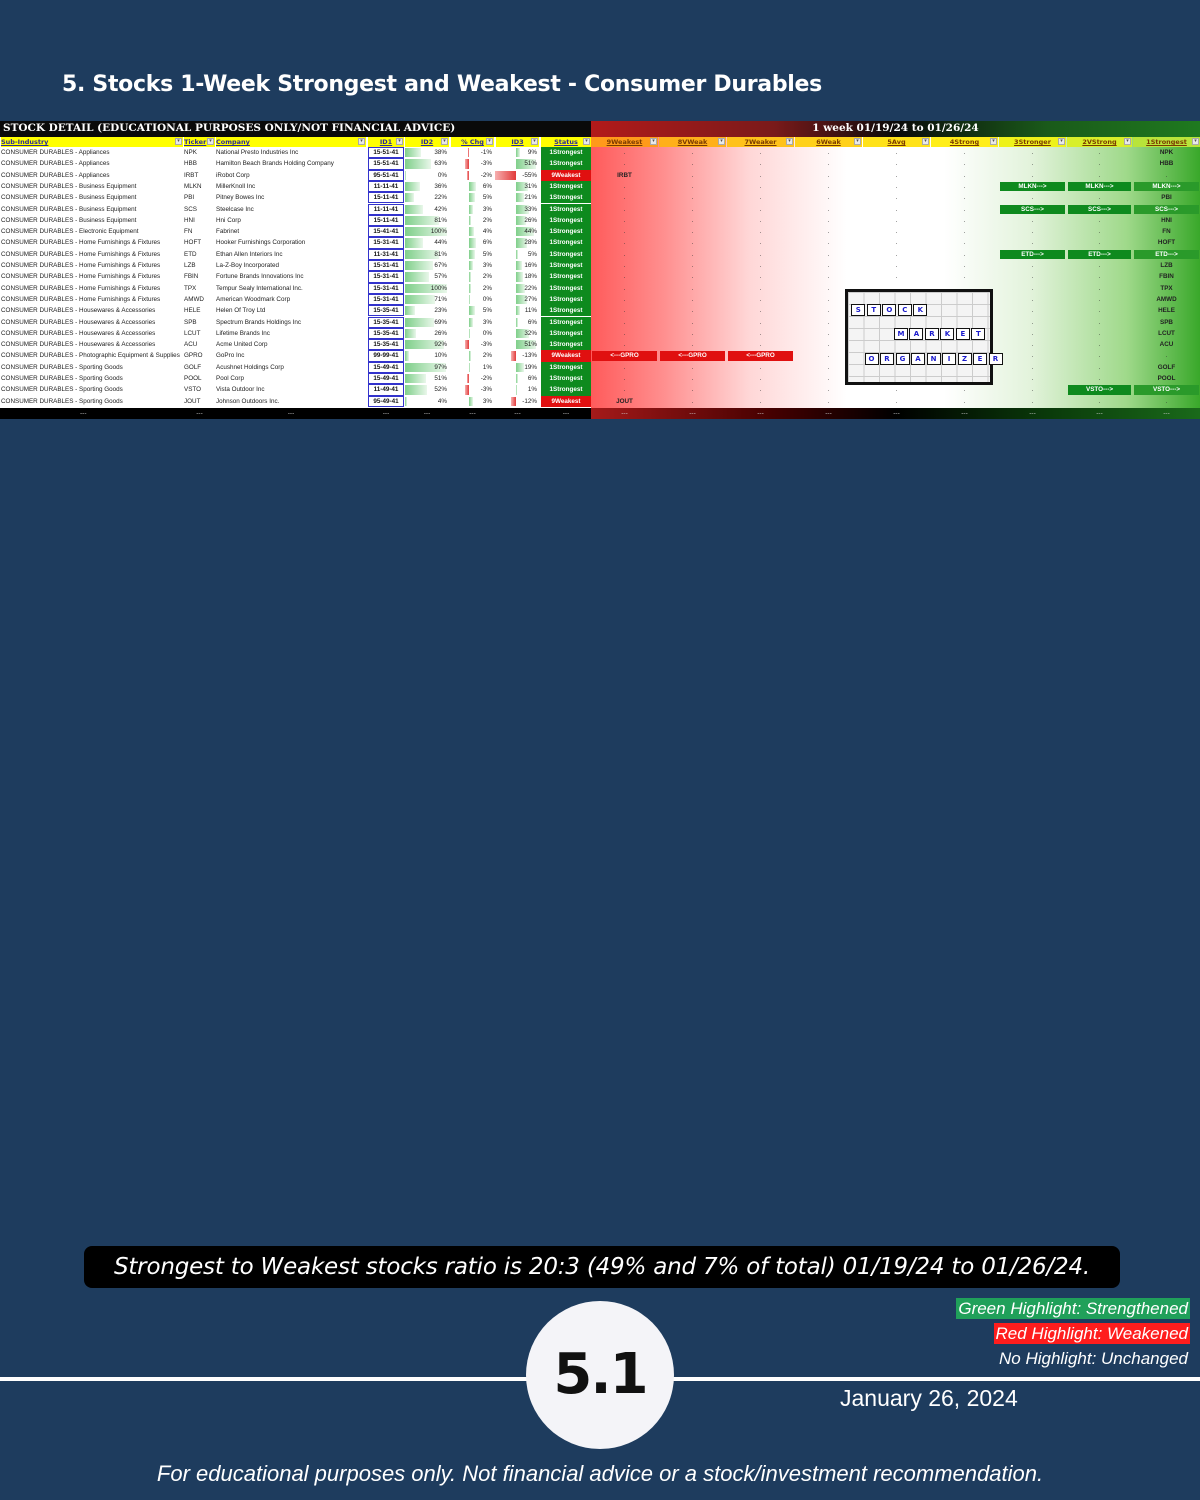 The width and height of the screenshot is (1200, 1500). Describe the element at coordinates (199, 142) in the screenshot. I see `column-header-ticker: Ticker ▾` at that location.